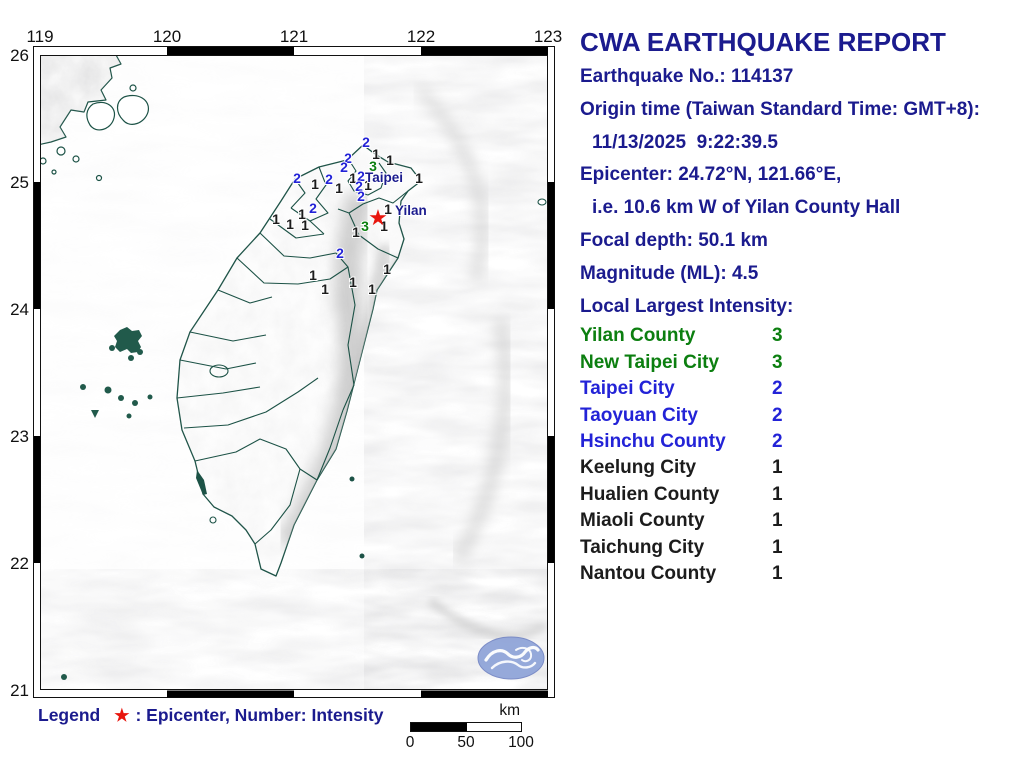  Describe the element at coordinates (627, 389) in the screenshot. I see `region-name: Taipei City` at that location.